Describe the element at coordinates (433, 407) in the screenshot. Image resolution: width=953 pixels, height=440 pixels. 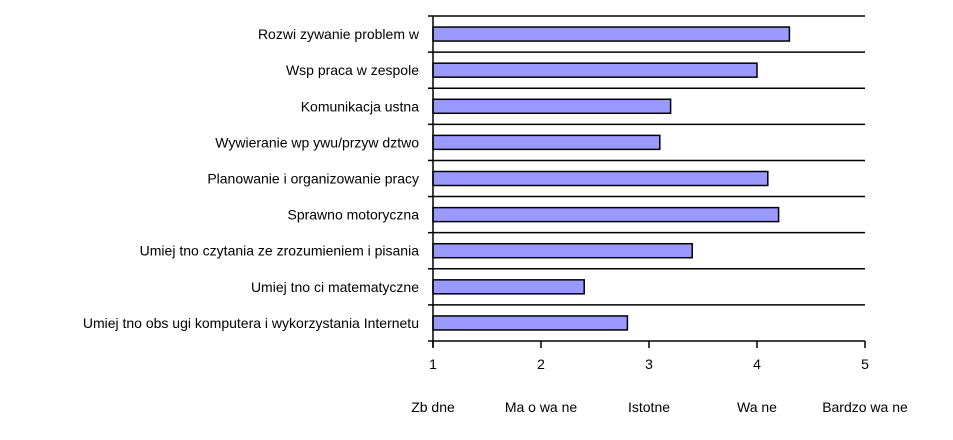
I see `scale-label: Zb dne` at that location.